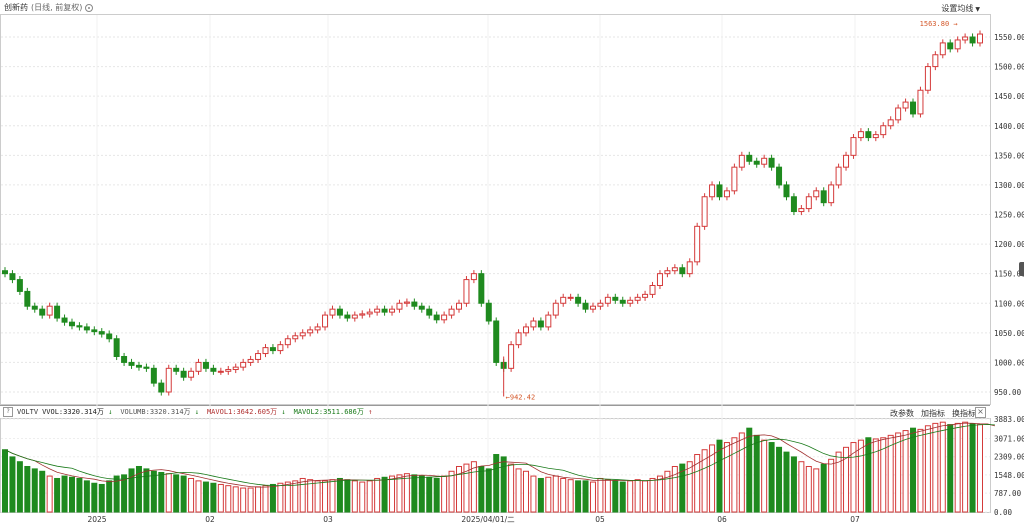 The image size is (1024, 528). What do you see at coordinates (1021, 269) in the screenshot?
I see `panel-handle` at bounding box center [1021, 269].